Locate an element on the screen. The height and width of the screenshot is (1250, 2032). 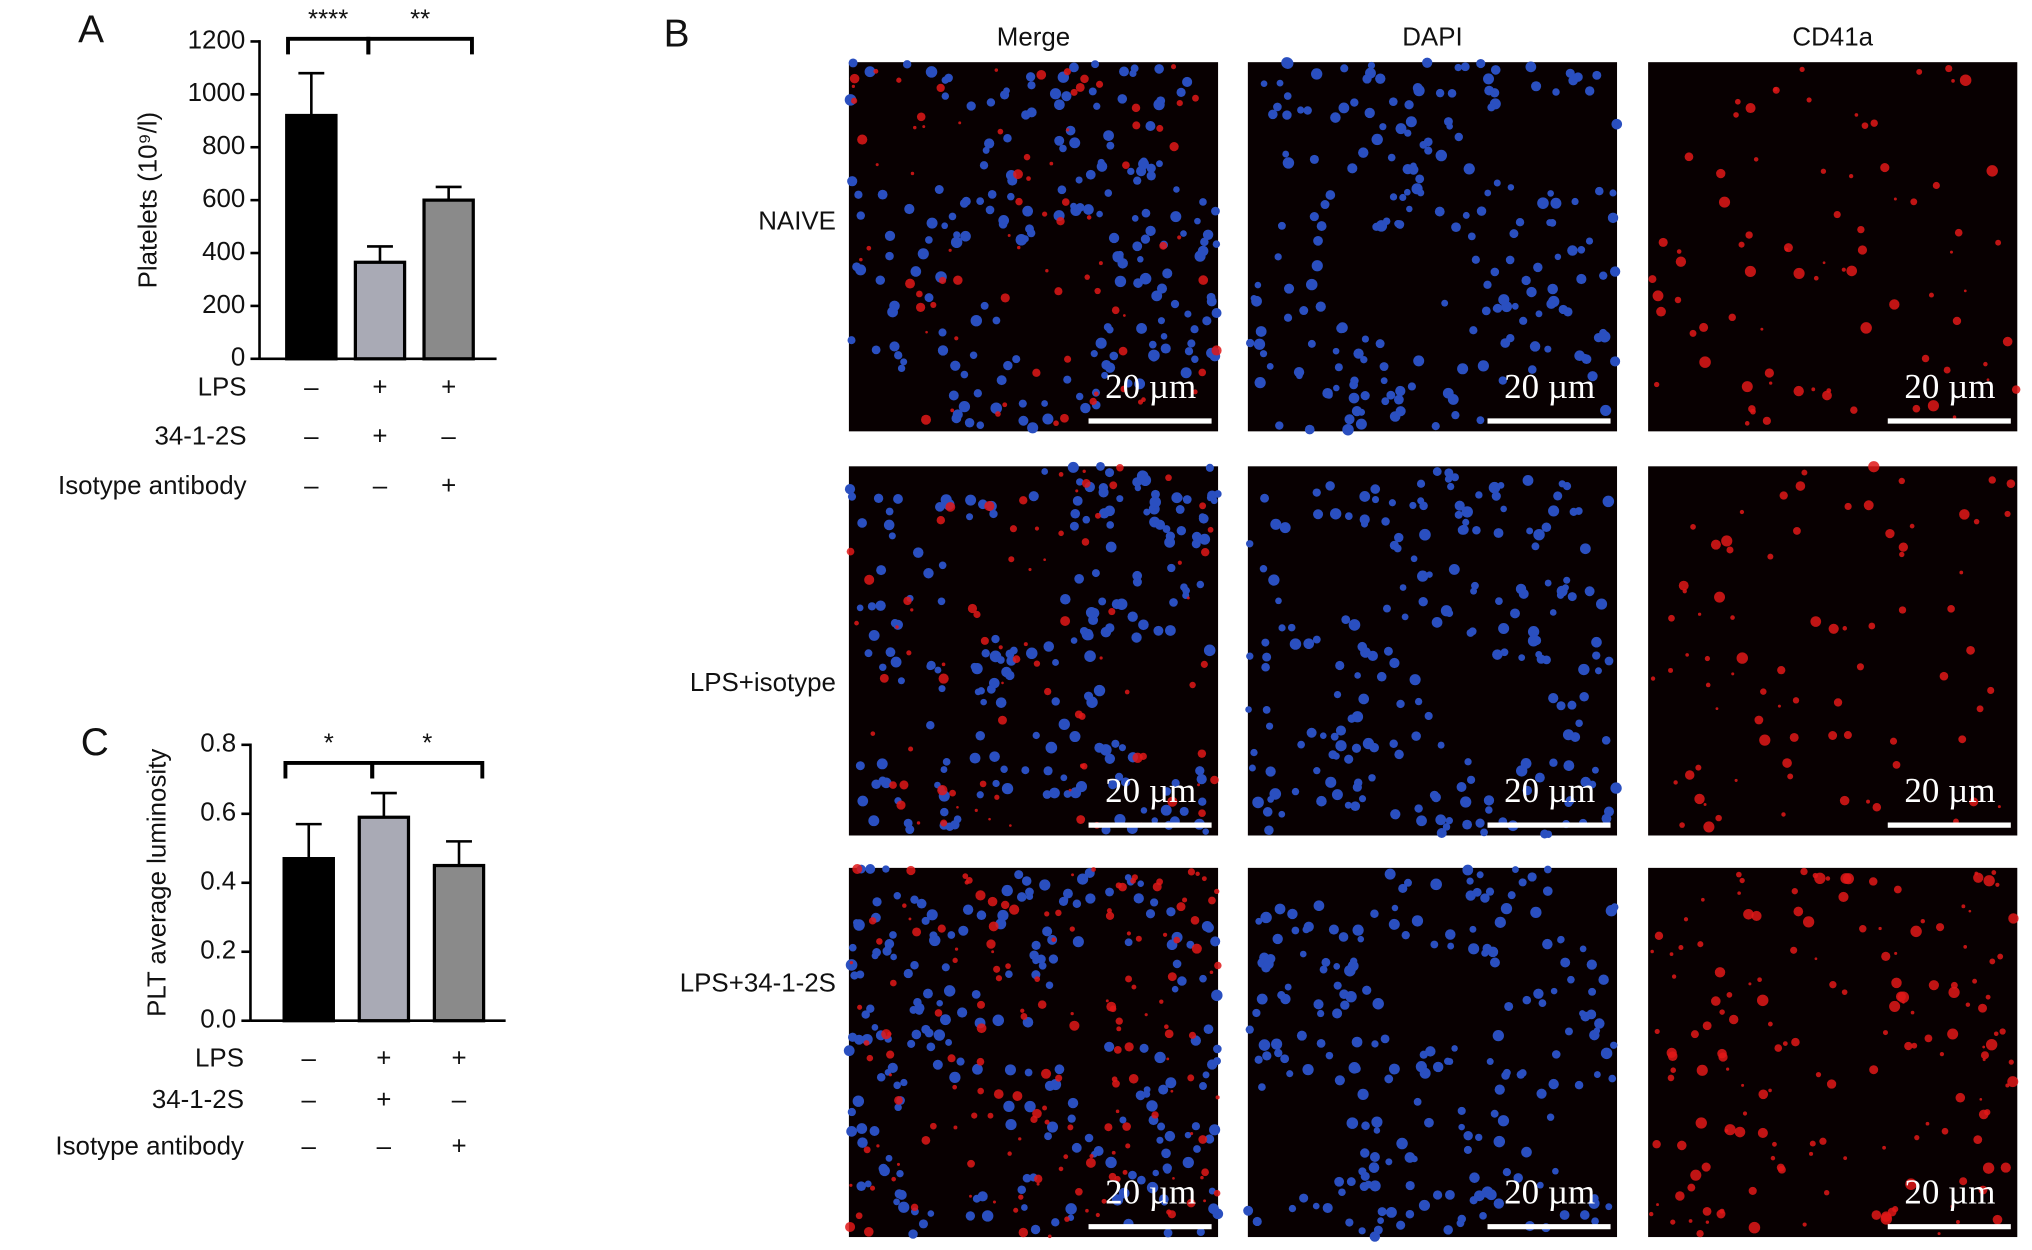
condition-sign: + is located at coordinates (383, 1100).